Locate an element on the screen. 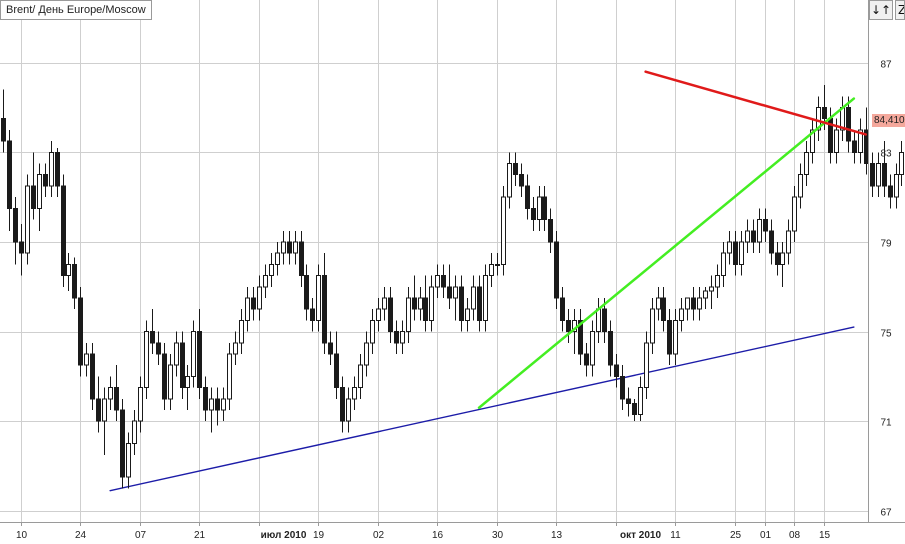 This screenshot has width=905, height=544. price-axis: 67 71 75 79 83 87 is located at coordinates (886, 289).